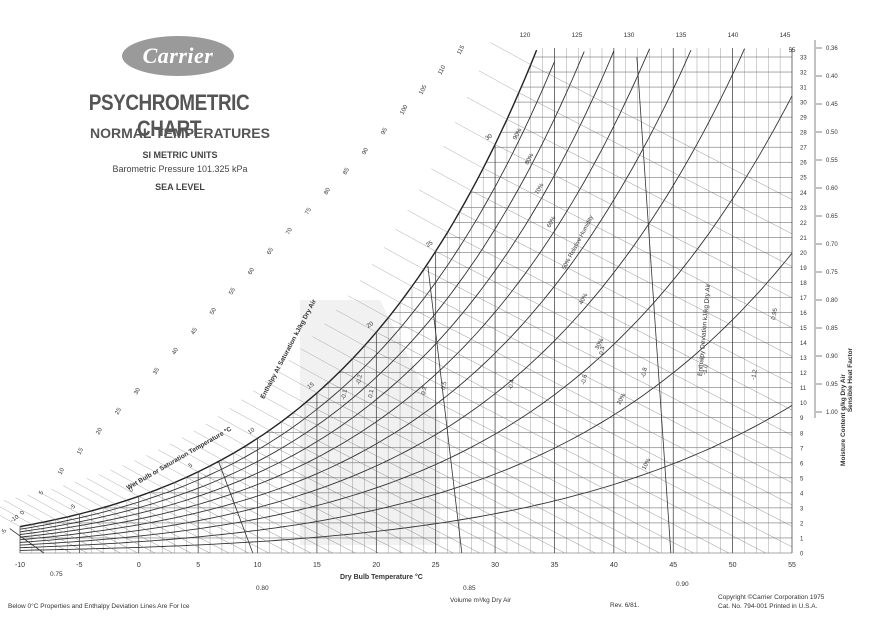  What do you see at coordinates (832, 161) in the screenshot?
I see `shf-tick-label: 0.55` at bounding box center [832, 161].